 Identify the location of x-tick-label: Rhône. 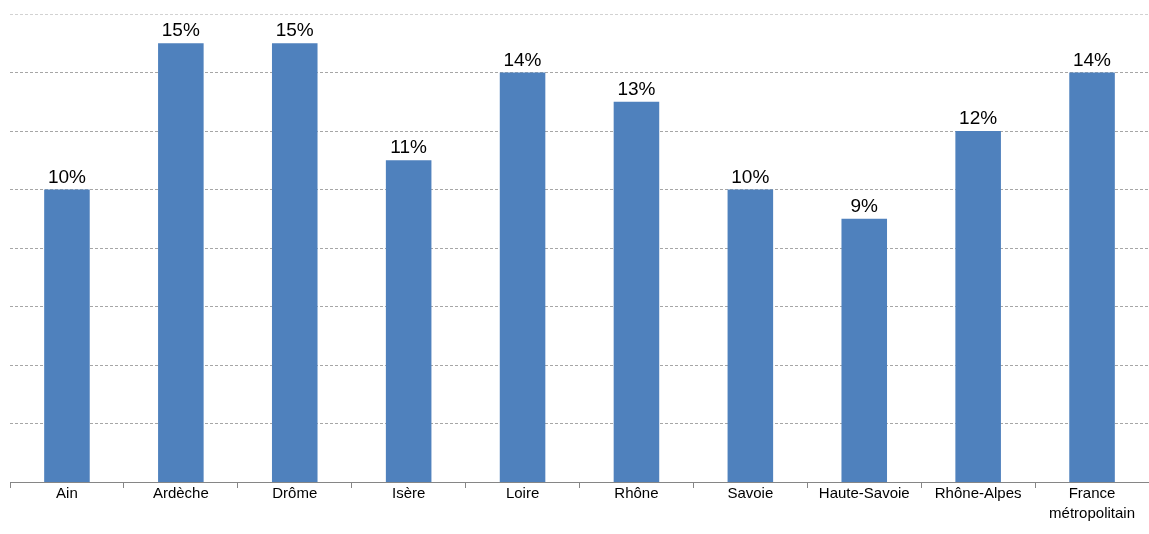
(636, 492).